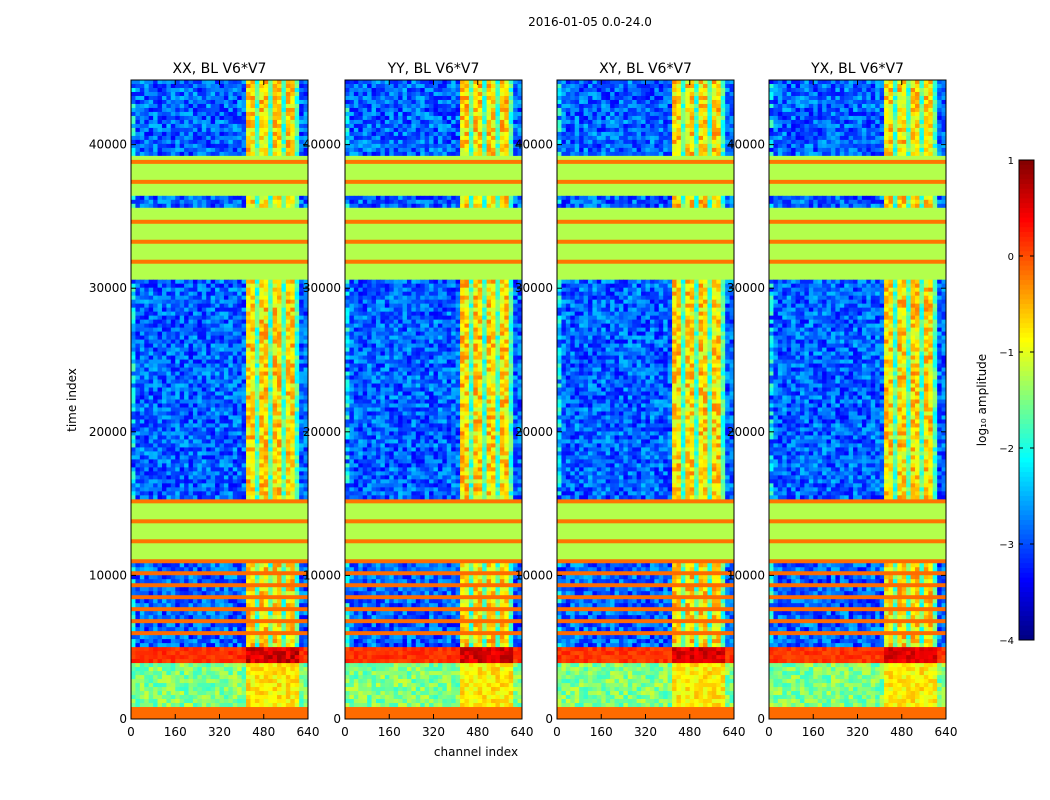 The width and height of the screenshot is (1050, 800). What do you see at coordinates (476, 752) in the screenshot?
I see `x-axis-label: channel index` at bounding box center [476, 752].